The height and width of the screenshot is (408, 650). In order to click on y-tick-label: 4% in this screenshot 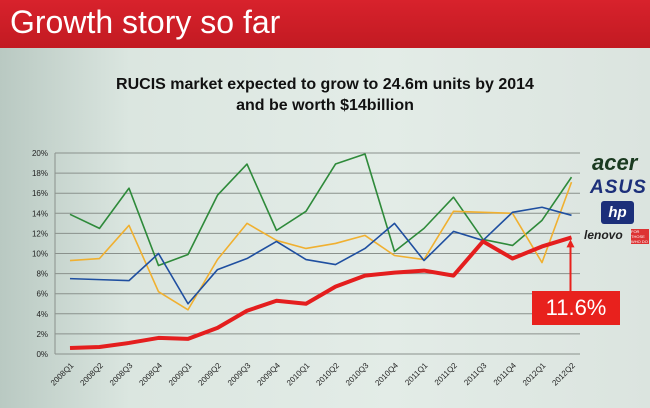, I will do `click(42, 314)`.